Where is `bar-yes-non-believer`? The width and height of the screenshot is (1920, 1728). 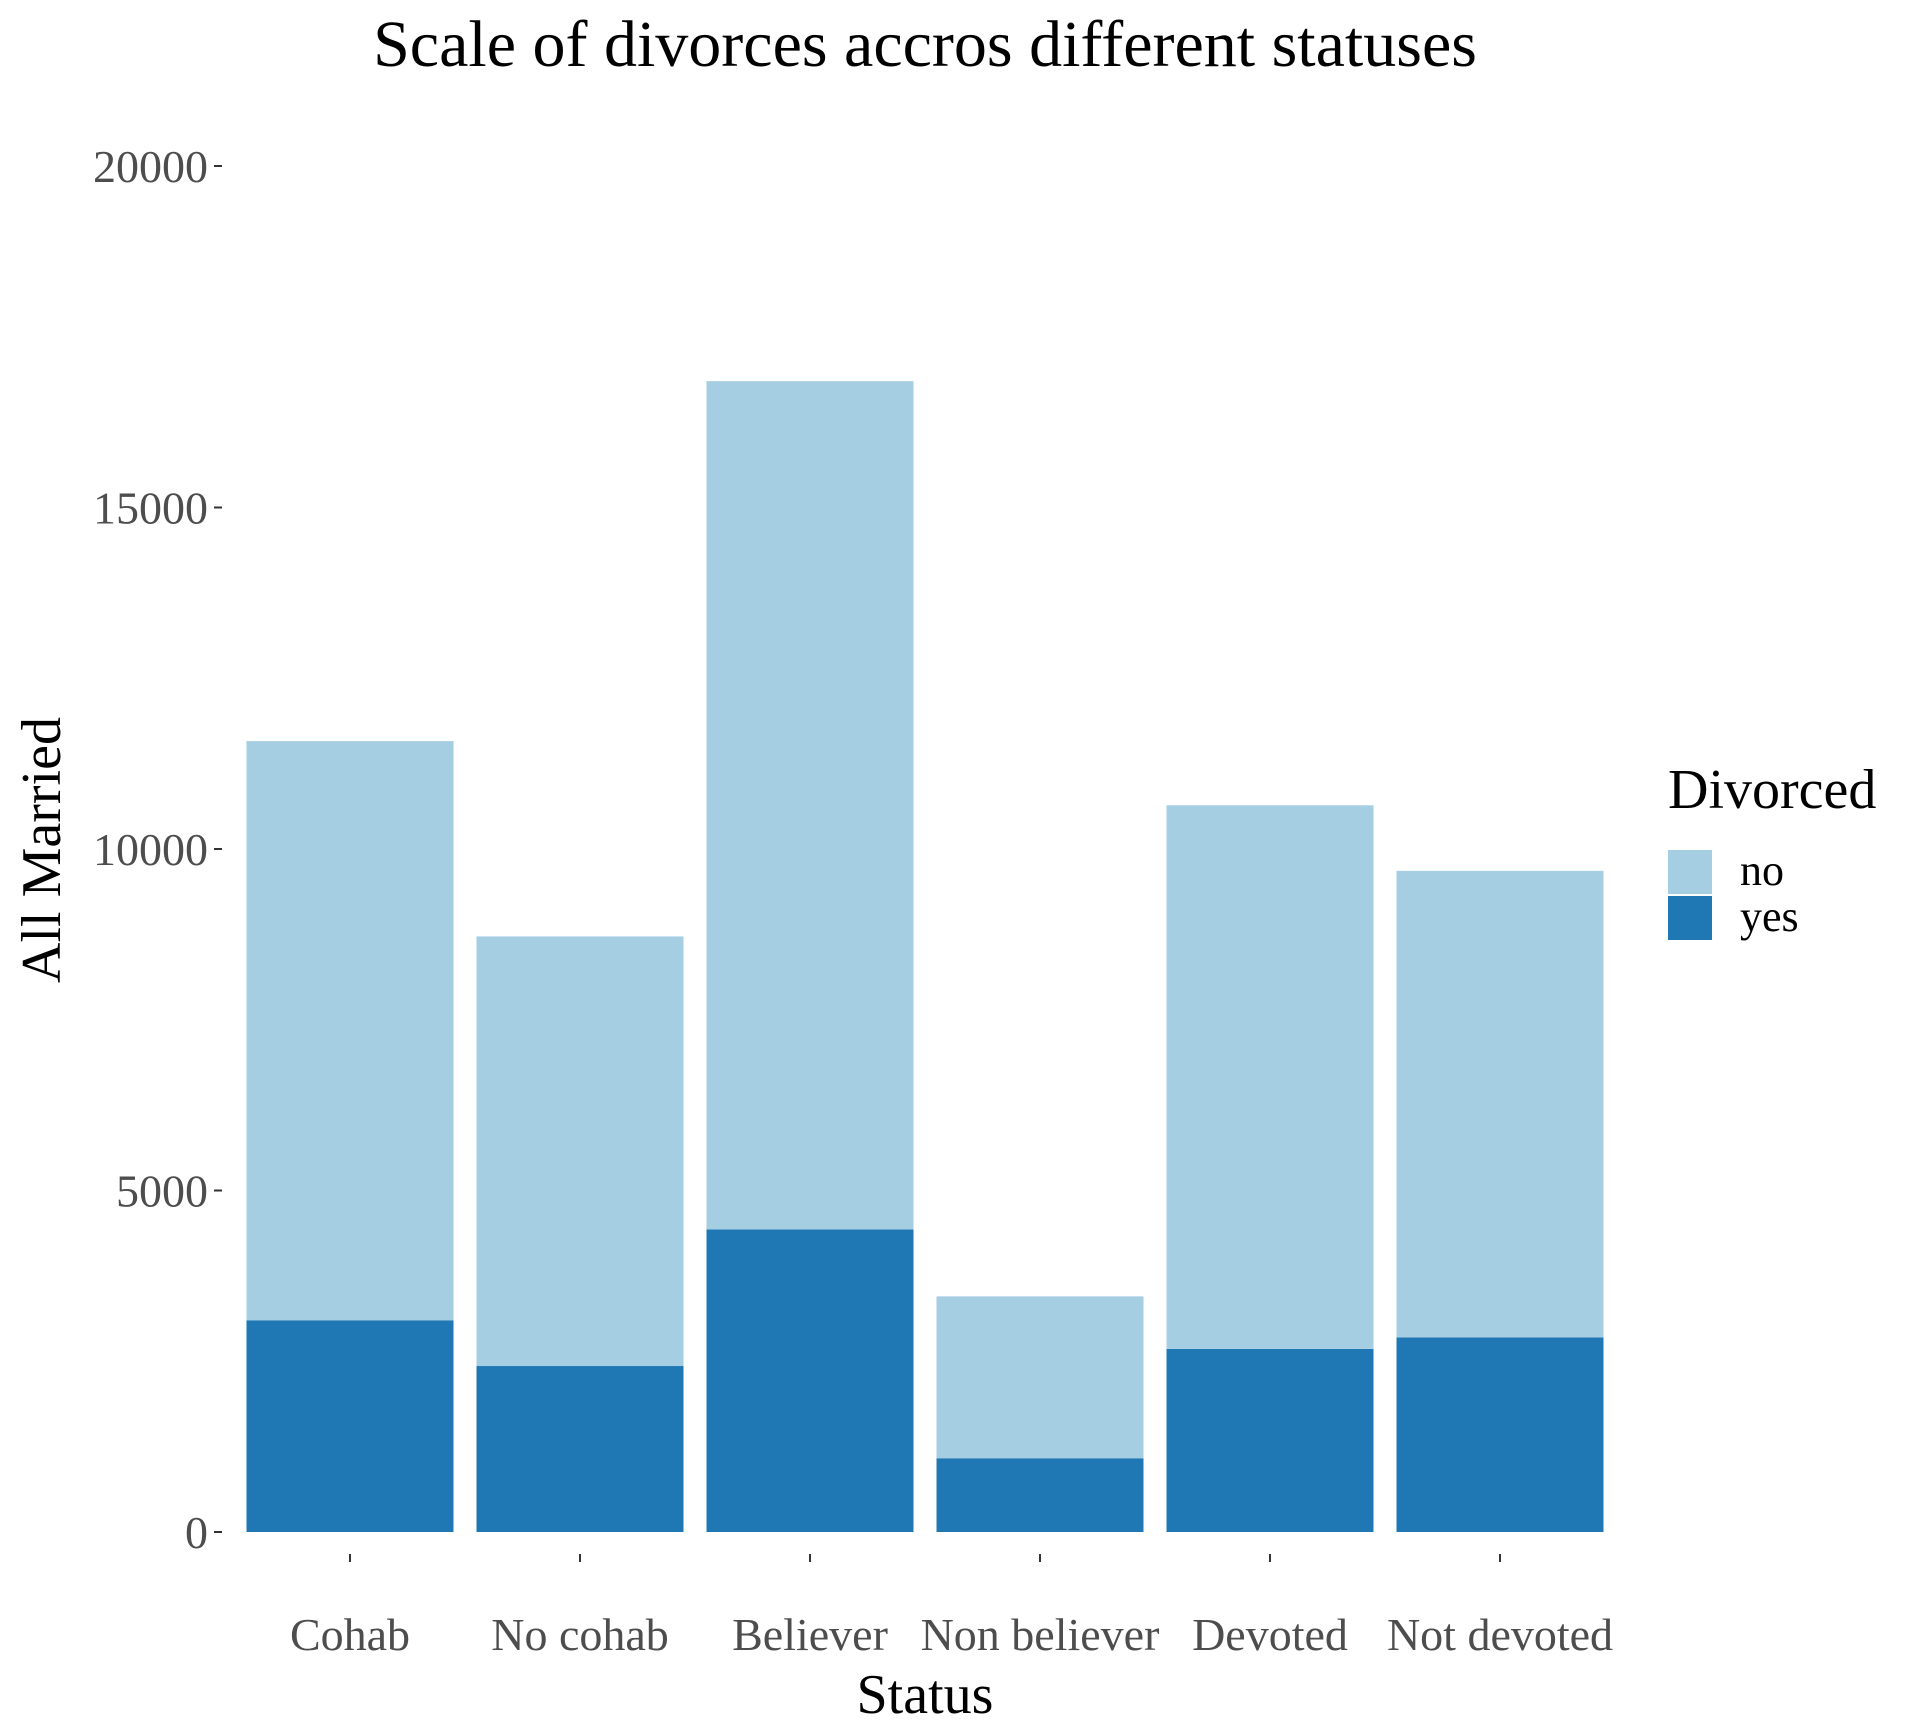
bar-yes-non-believer is located at coordinates (1040, 1495).